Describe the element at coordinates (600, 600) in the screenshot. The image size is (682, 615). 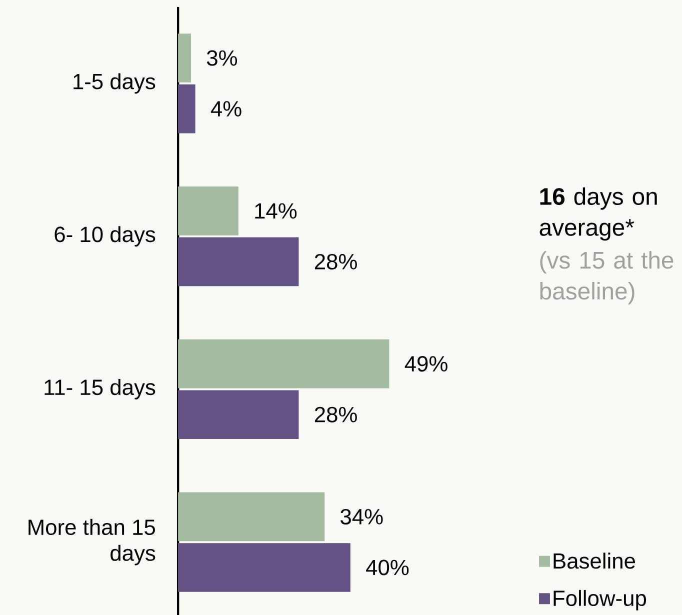
I see `legend-label: Follow-up` at that location.